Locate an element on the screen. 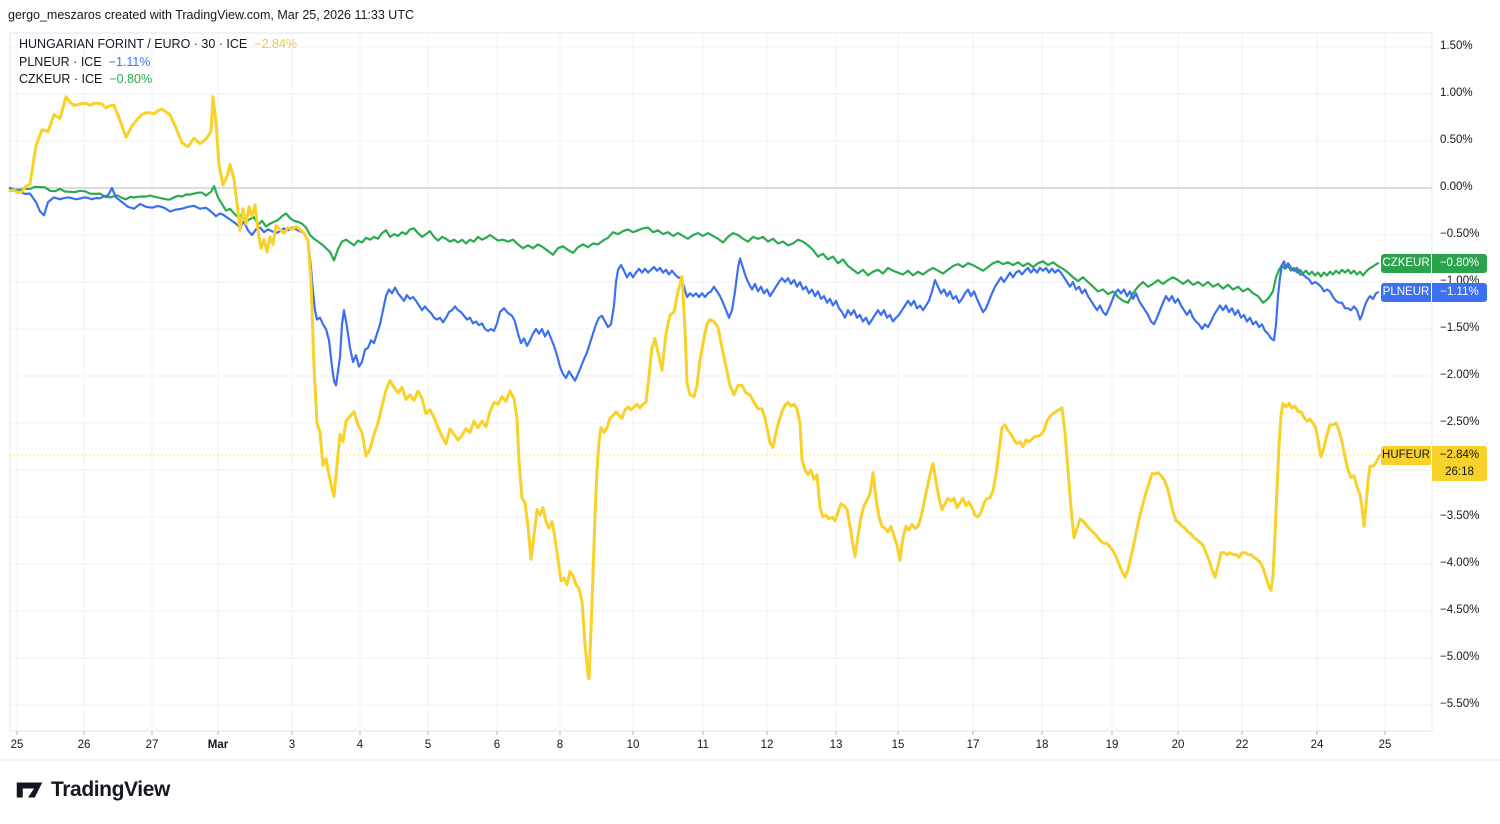  tradingview-logo-text: TradingView is located at coordinates (110, 789).